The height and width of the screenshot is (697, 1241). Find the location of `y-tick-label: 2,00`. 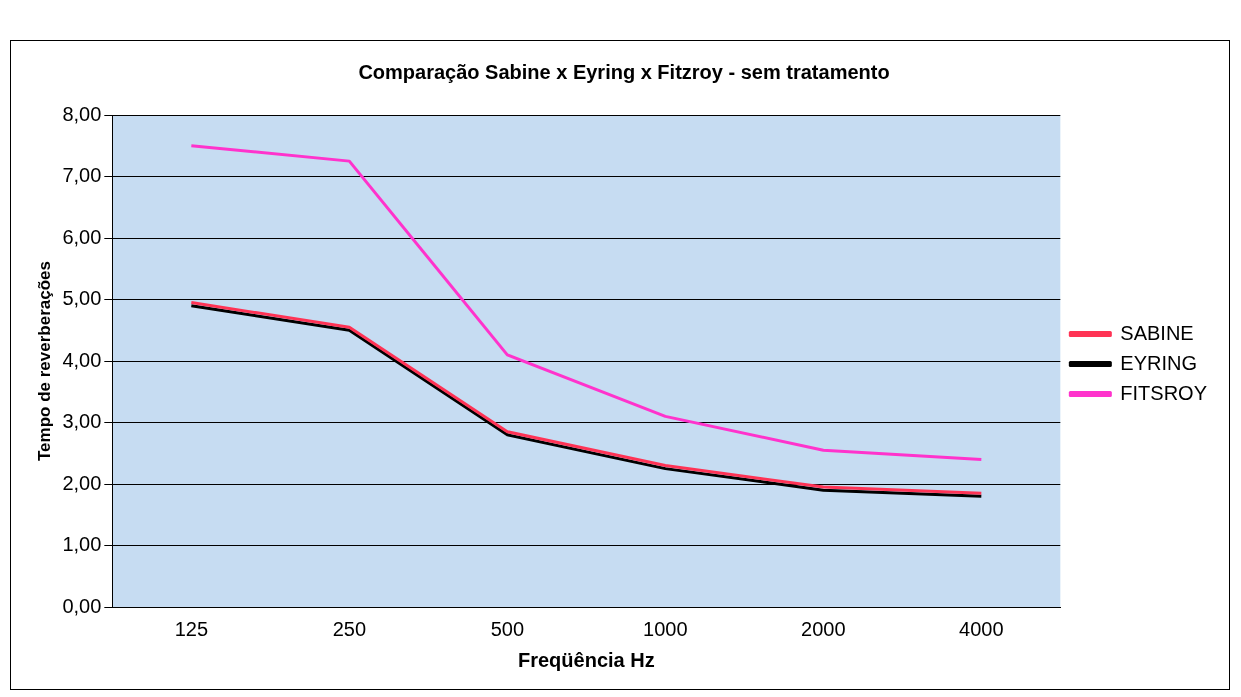

y-tick-label: 2,00 is located at coordinates (82, 482).